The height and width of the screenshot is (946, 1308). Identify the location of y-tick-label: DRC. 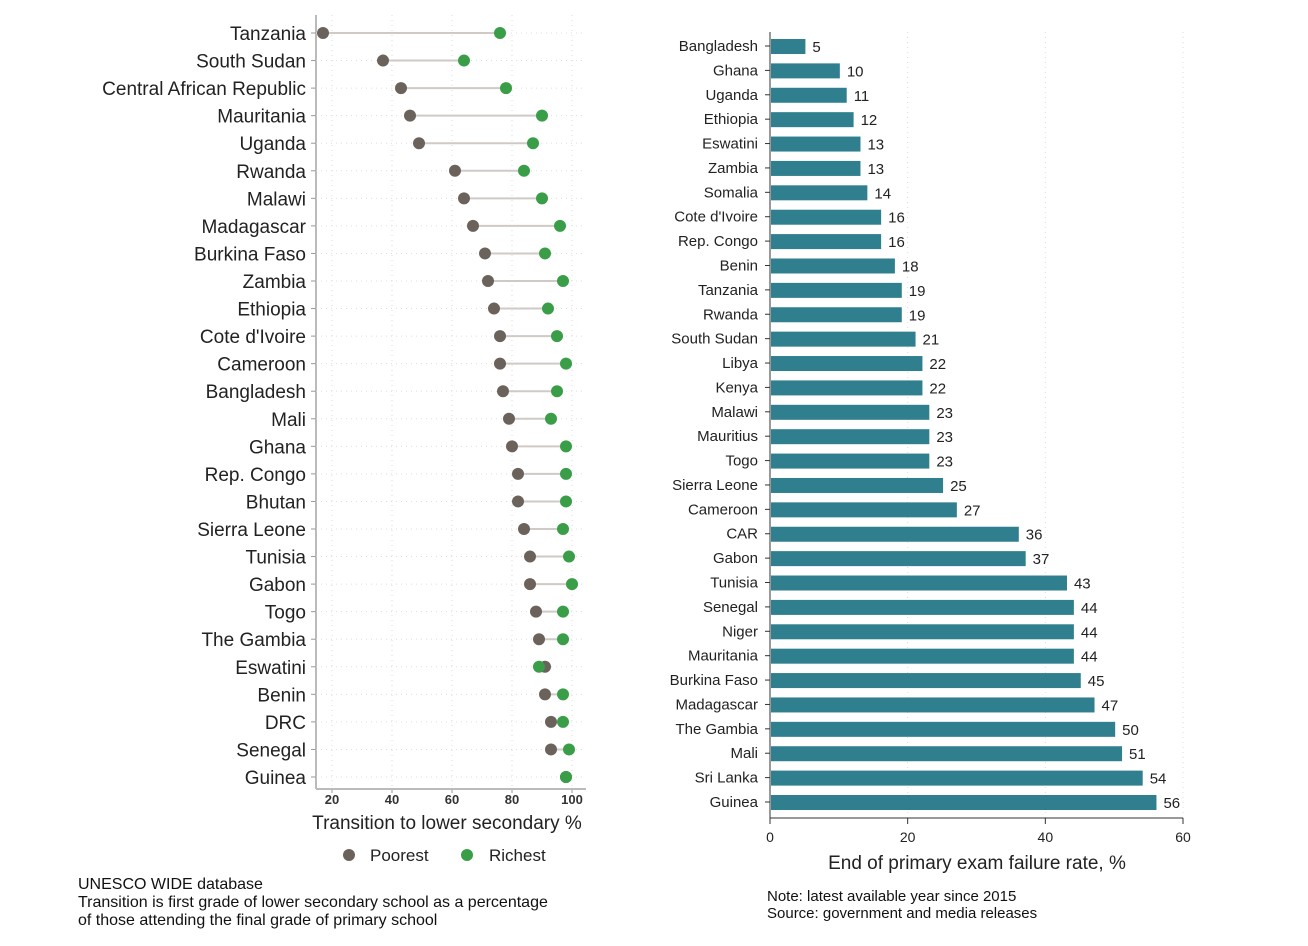
(285, 723).